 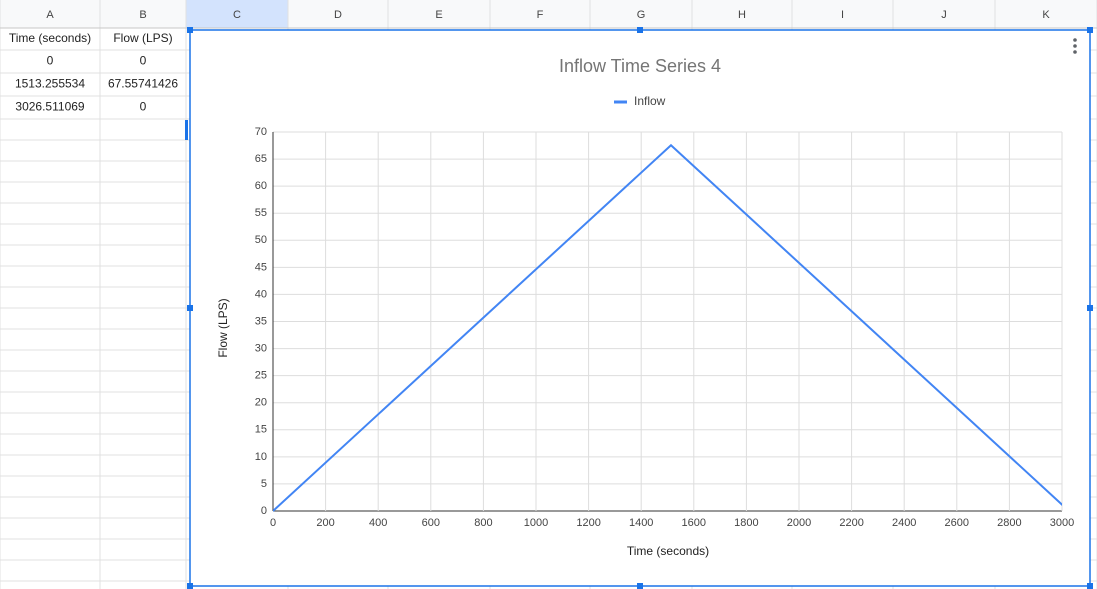 What do you see at coordinates (431, 523) in the screenshot?
I see `x-tick-label: 600` at bounding box center [431, 523].